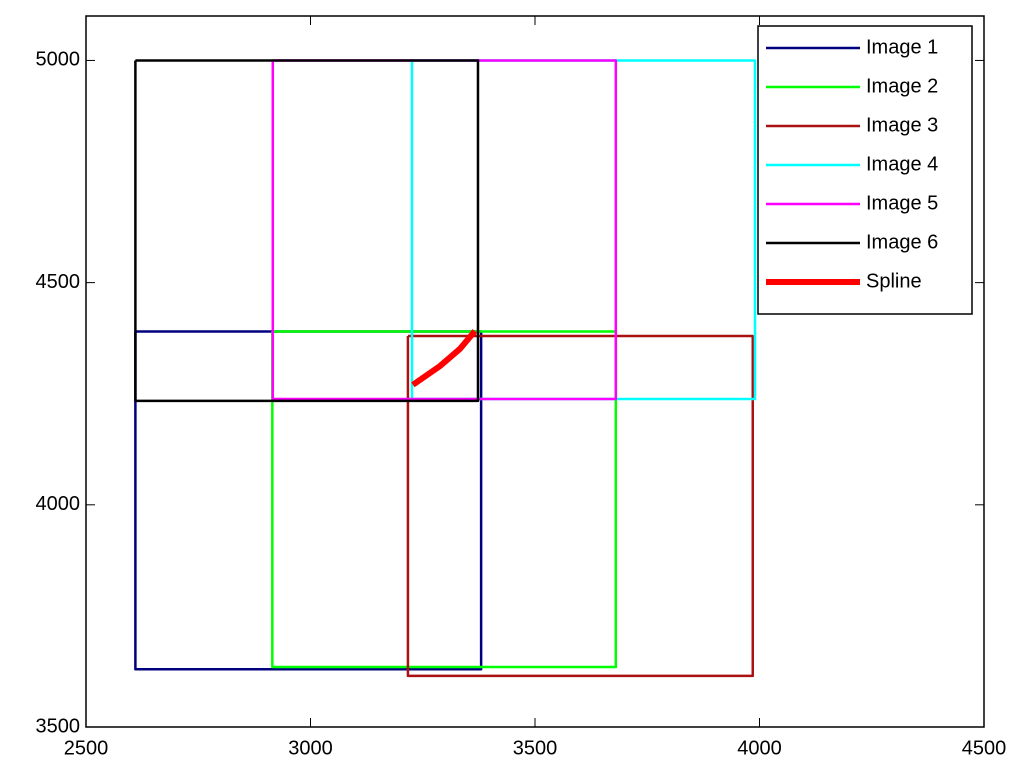 Image resolution: width=1024 pixels, height=779 pixels. What do you see at coordinates (58, 504) in the screenshot?
I see `y-tick-label: 4000` at bounding box center [58, 504].